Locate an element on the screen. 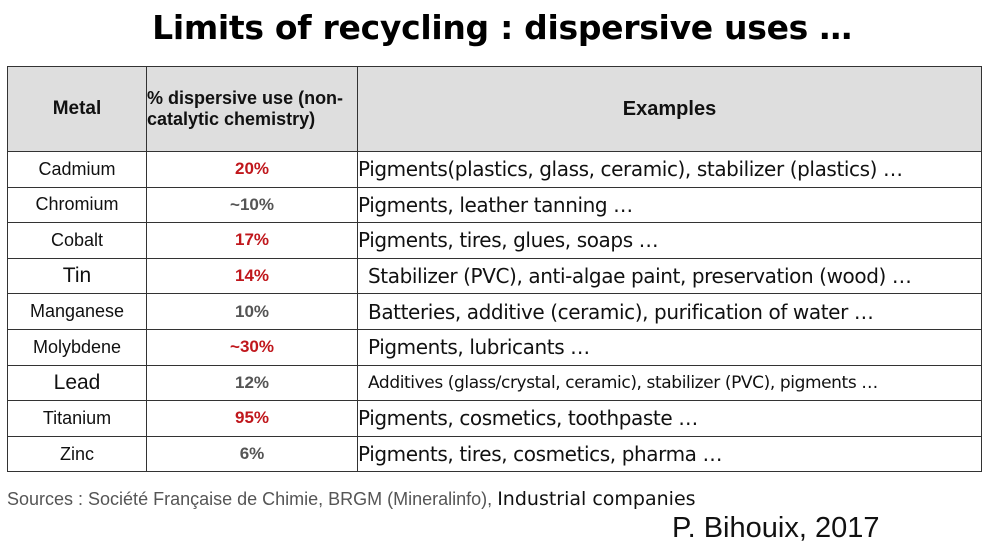 The image size is (1004, 548). header-examples: Examples is located at coordinates (669, 109).